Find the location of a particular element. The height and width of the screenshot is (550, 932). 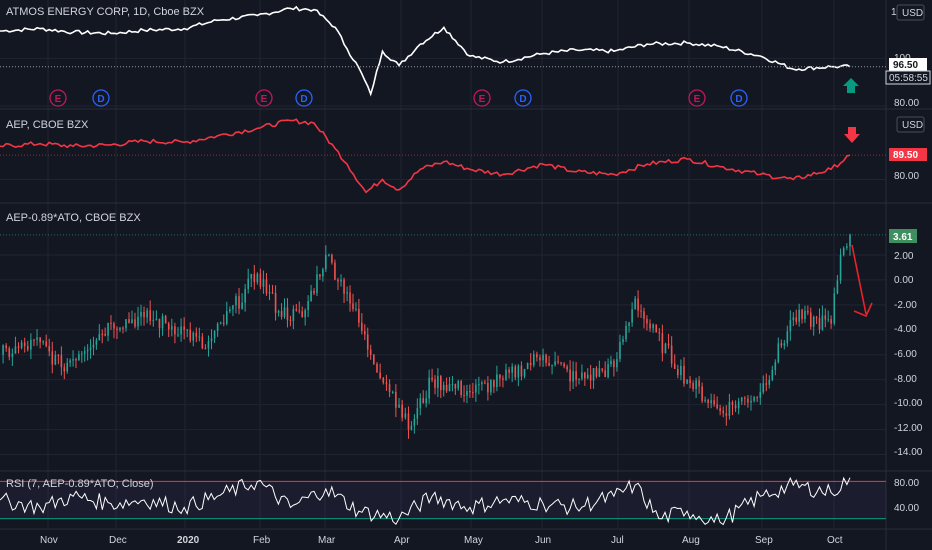

aep-last-value-badge is located at coordinates (908, 154).